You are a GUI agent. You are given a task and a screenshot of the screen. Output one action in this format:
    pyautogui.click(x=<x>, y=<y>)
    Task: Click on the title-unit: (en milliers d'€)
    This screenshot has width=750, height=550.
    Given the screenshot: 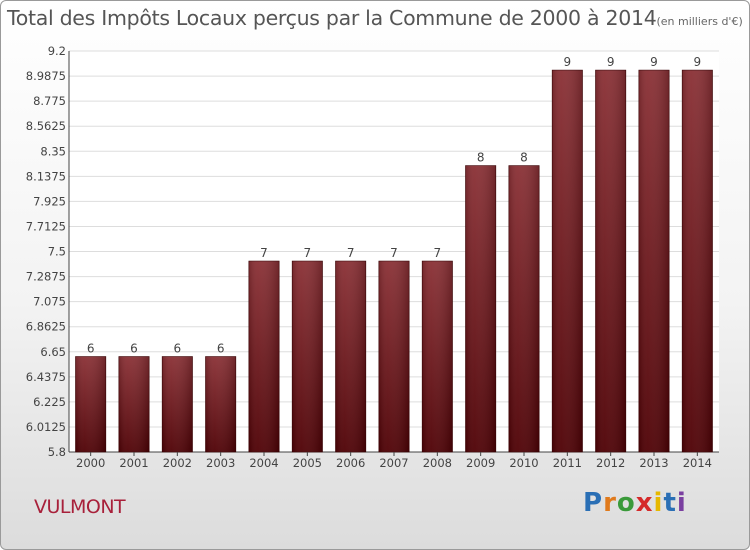 What is the action you would take?
    pyautogui.click(x=699, y=21)
    